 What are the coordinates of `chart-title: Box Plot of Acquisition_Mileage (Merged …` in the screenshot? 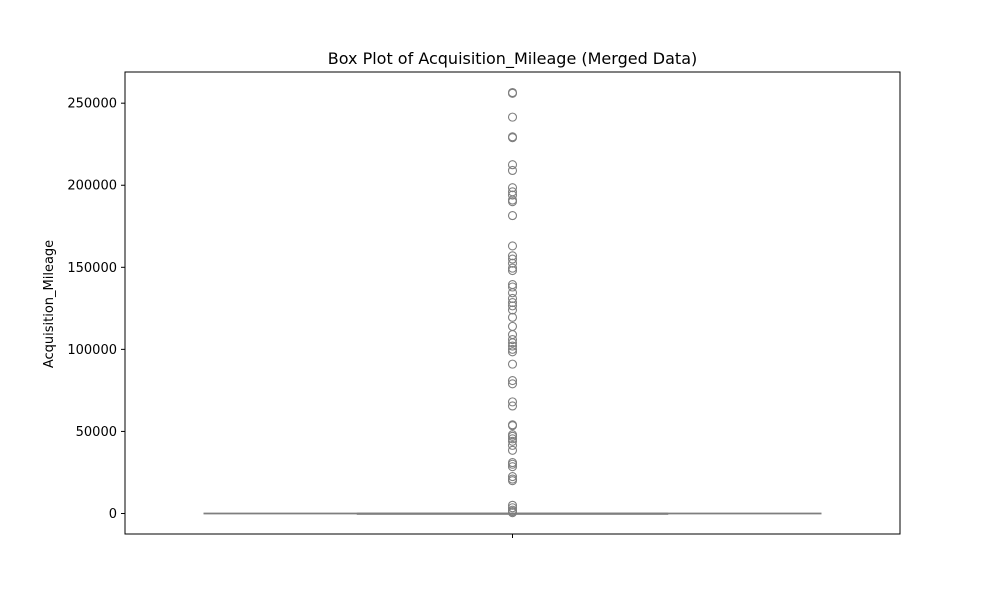 It's located at (513, 59).